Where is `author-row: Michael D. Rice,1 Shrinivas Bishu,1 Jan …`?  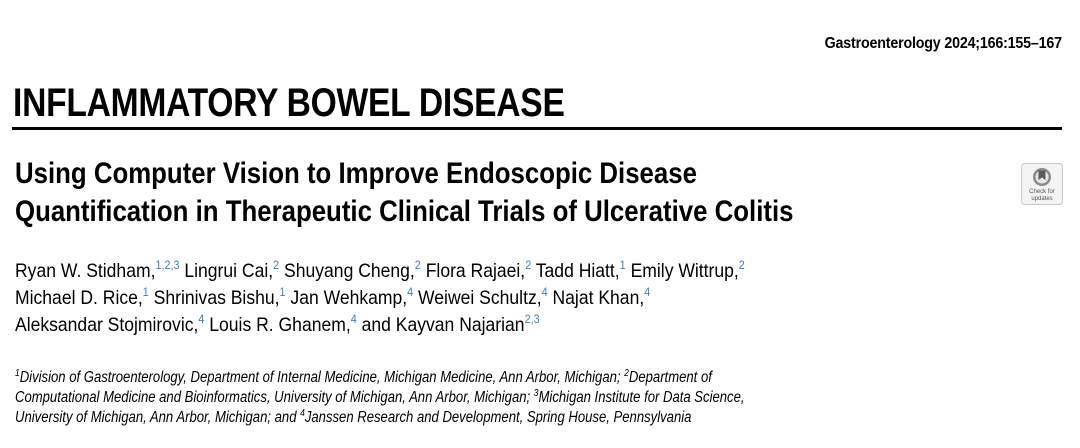
author-row: Michael D. Rice,1 Shrinivas Bishu,1 Jan … is located at coordinates (547, 298).